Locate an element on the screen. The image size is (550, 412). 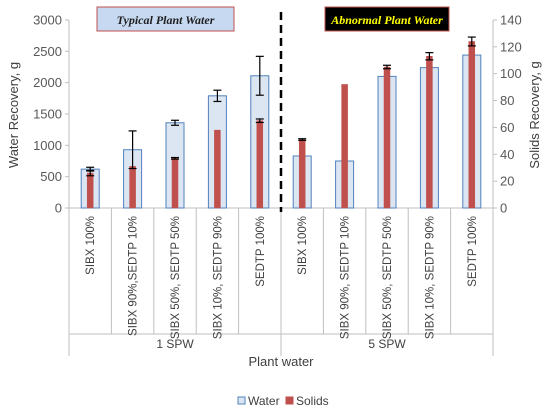
category-label: SIBX 90%, SEDTP 10% is located at coordinates (346, 277).